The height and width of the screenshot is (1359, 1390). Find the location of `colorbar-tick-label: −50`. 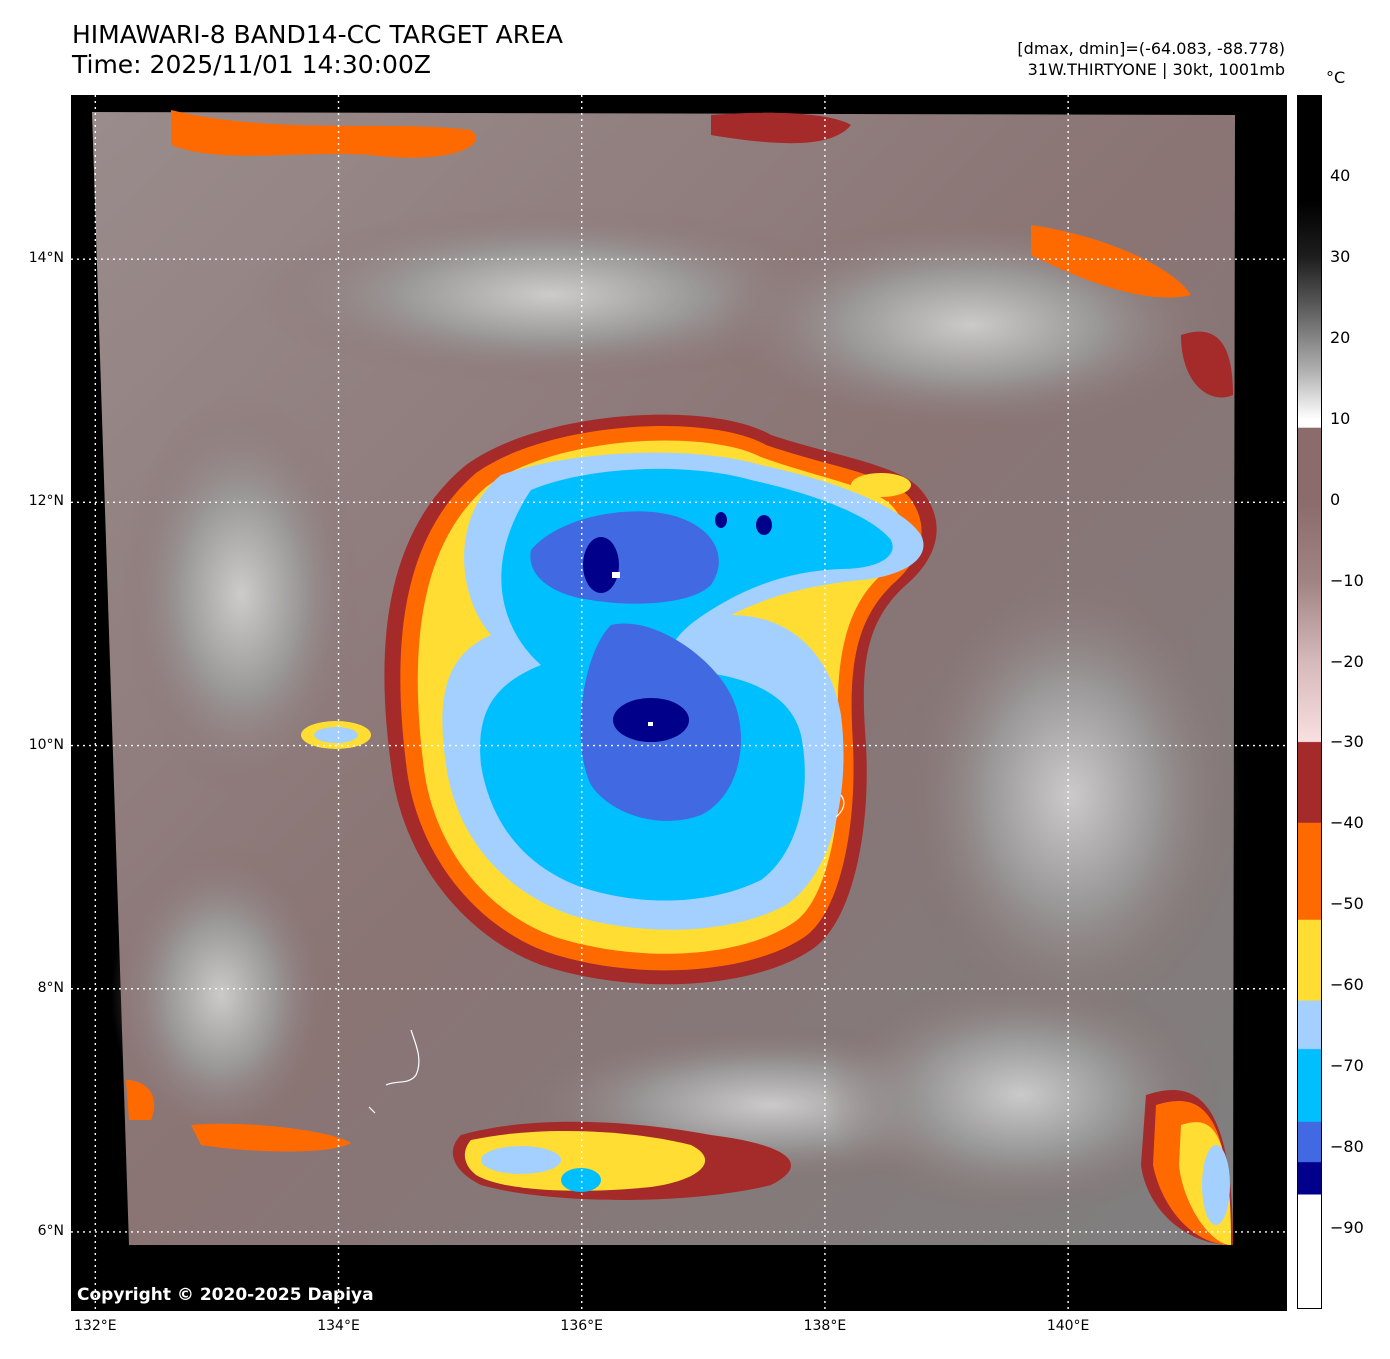

colorbar-tick-label: −50 is located at coordinates (1347, 904).